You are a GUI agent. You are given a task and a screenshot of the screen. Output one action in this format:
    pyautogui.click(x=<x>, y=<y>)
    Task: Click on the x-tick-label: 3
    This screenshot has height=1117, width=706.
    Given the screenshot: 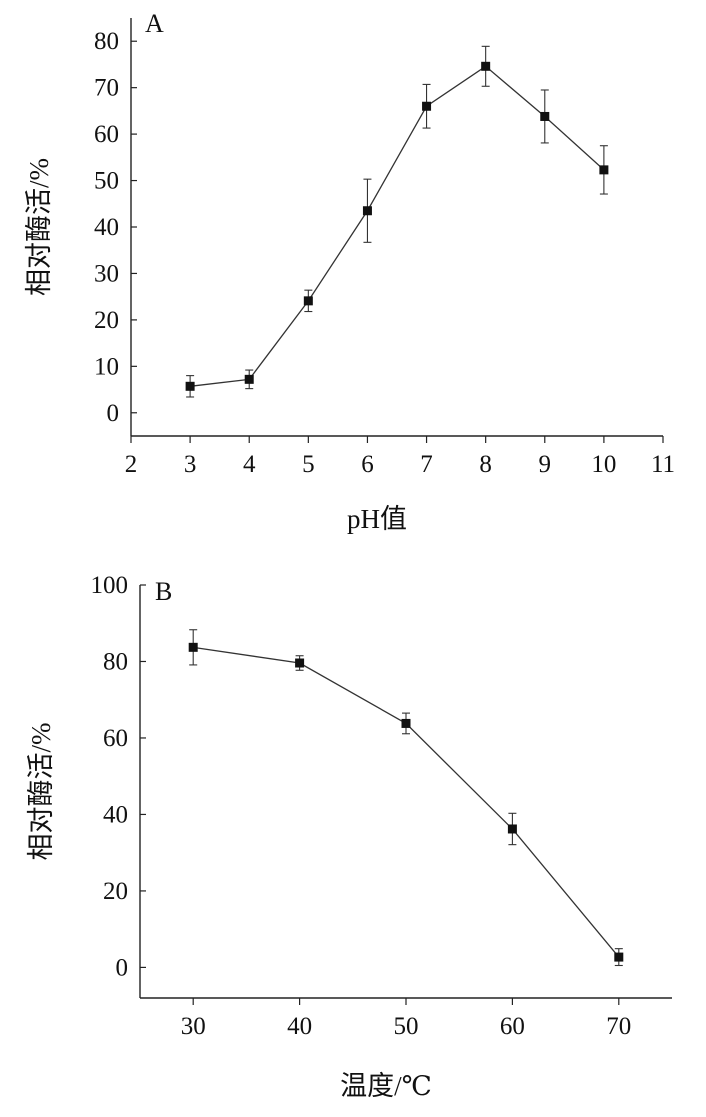 What is the action you would take?
    pyautogui.click(x=190, y=464)
    